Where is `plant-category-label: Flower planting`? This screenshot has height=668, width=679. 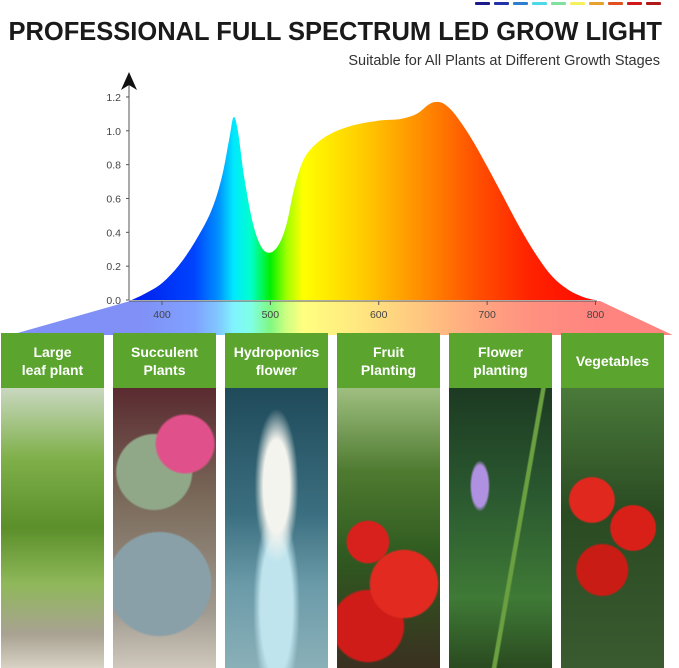
plant-category-label: Flower planting is located at coordinates (500, 360).